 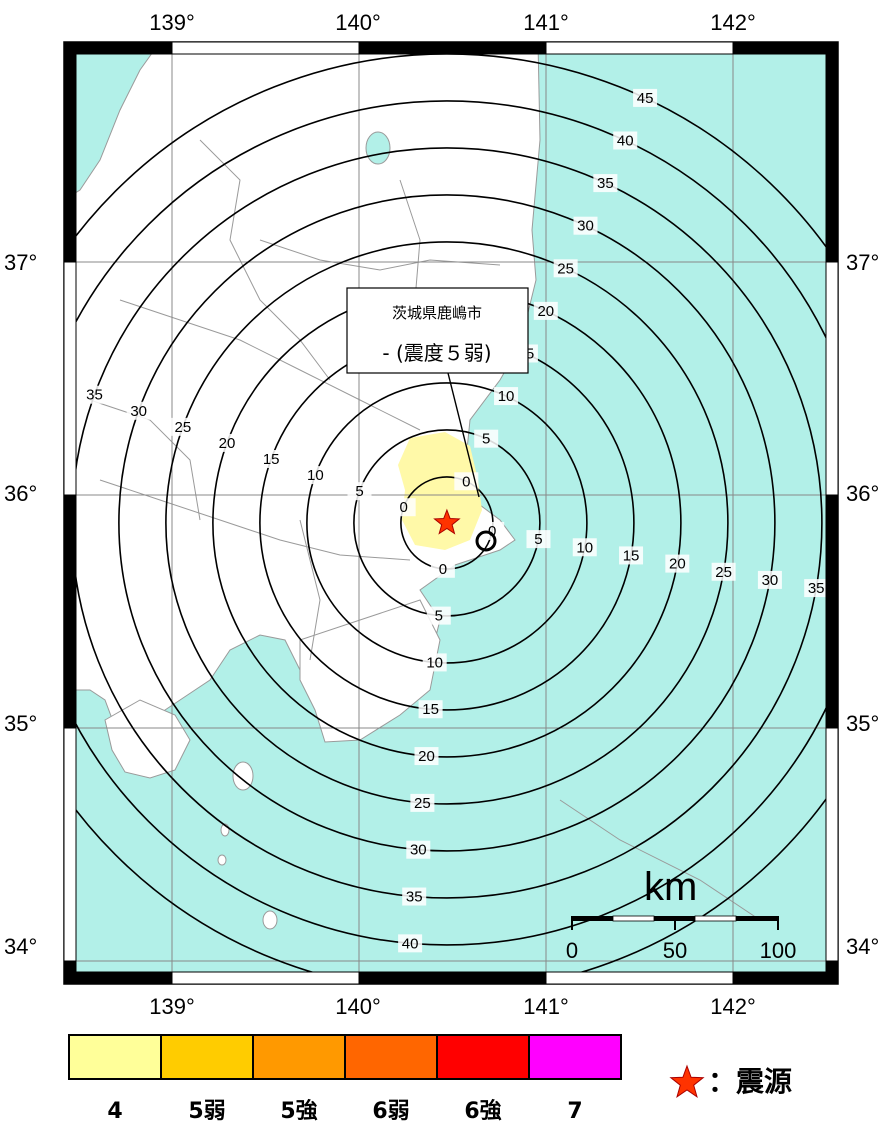 What do you see at coordinates (452, 22) in the screenshot?
I see `longitude-labels-top: 139° 140° 141° 142°` at bounding box center [452, 22].